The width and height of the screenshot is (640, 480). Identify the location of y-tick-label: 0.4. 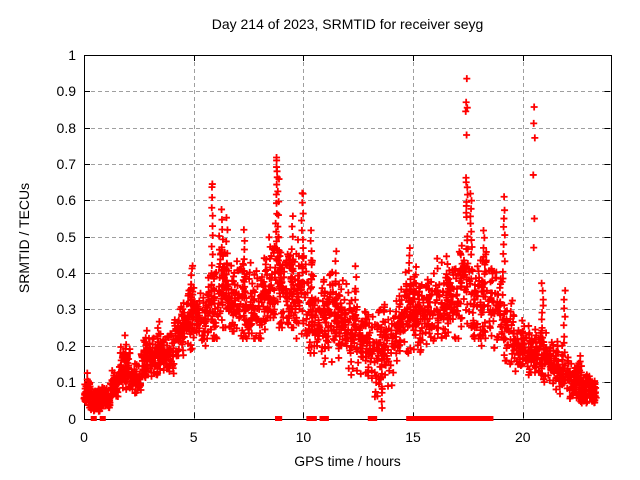
(66, 273).